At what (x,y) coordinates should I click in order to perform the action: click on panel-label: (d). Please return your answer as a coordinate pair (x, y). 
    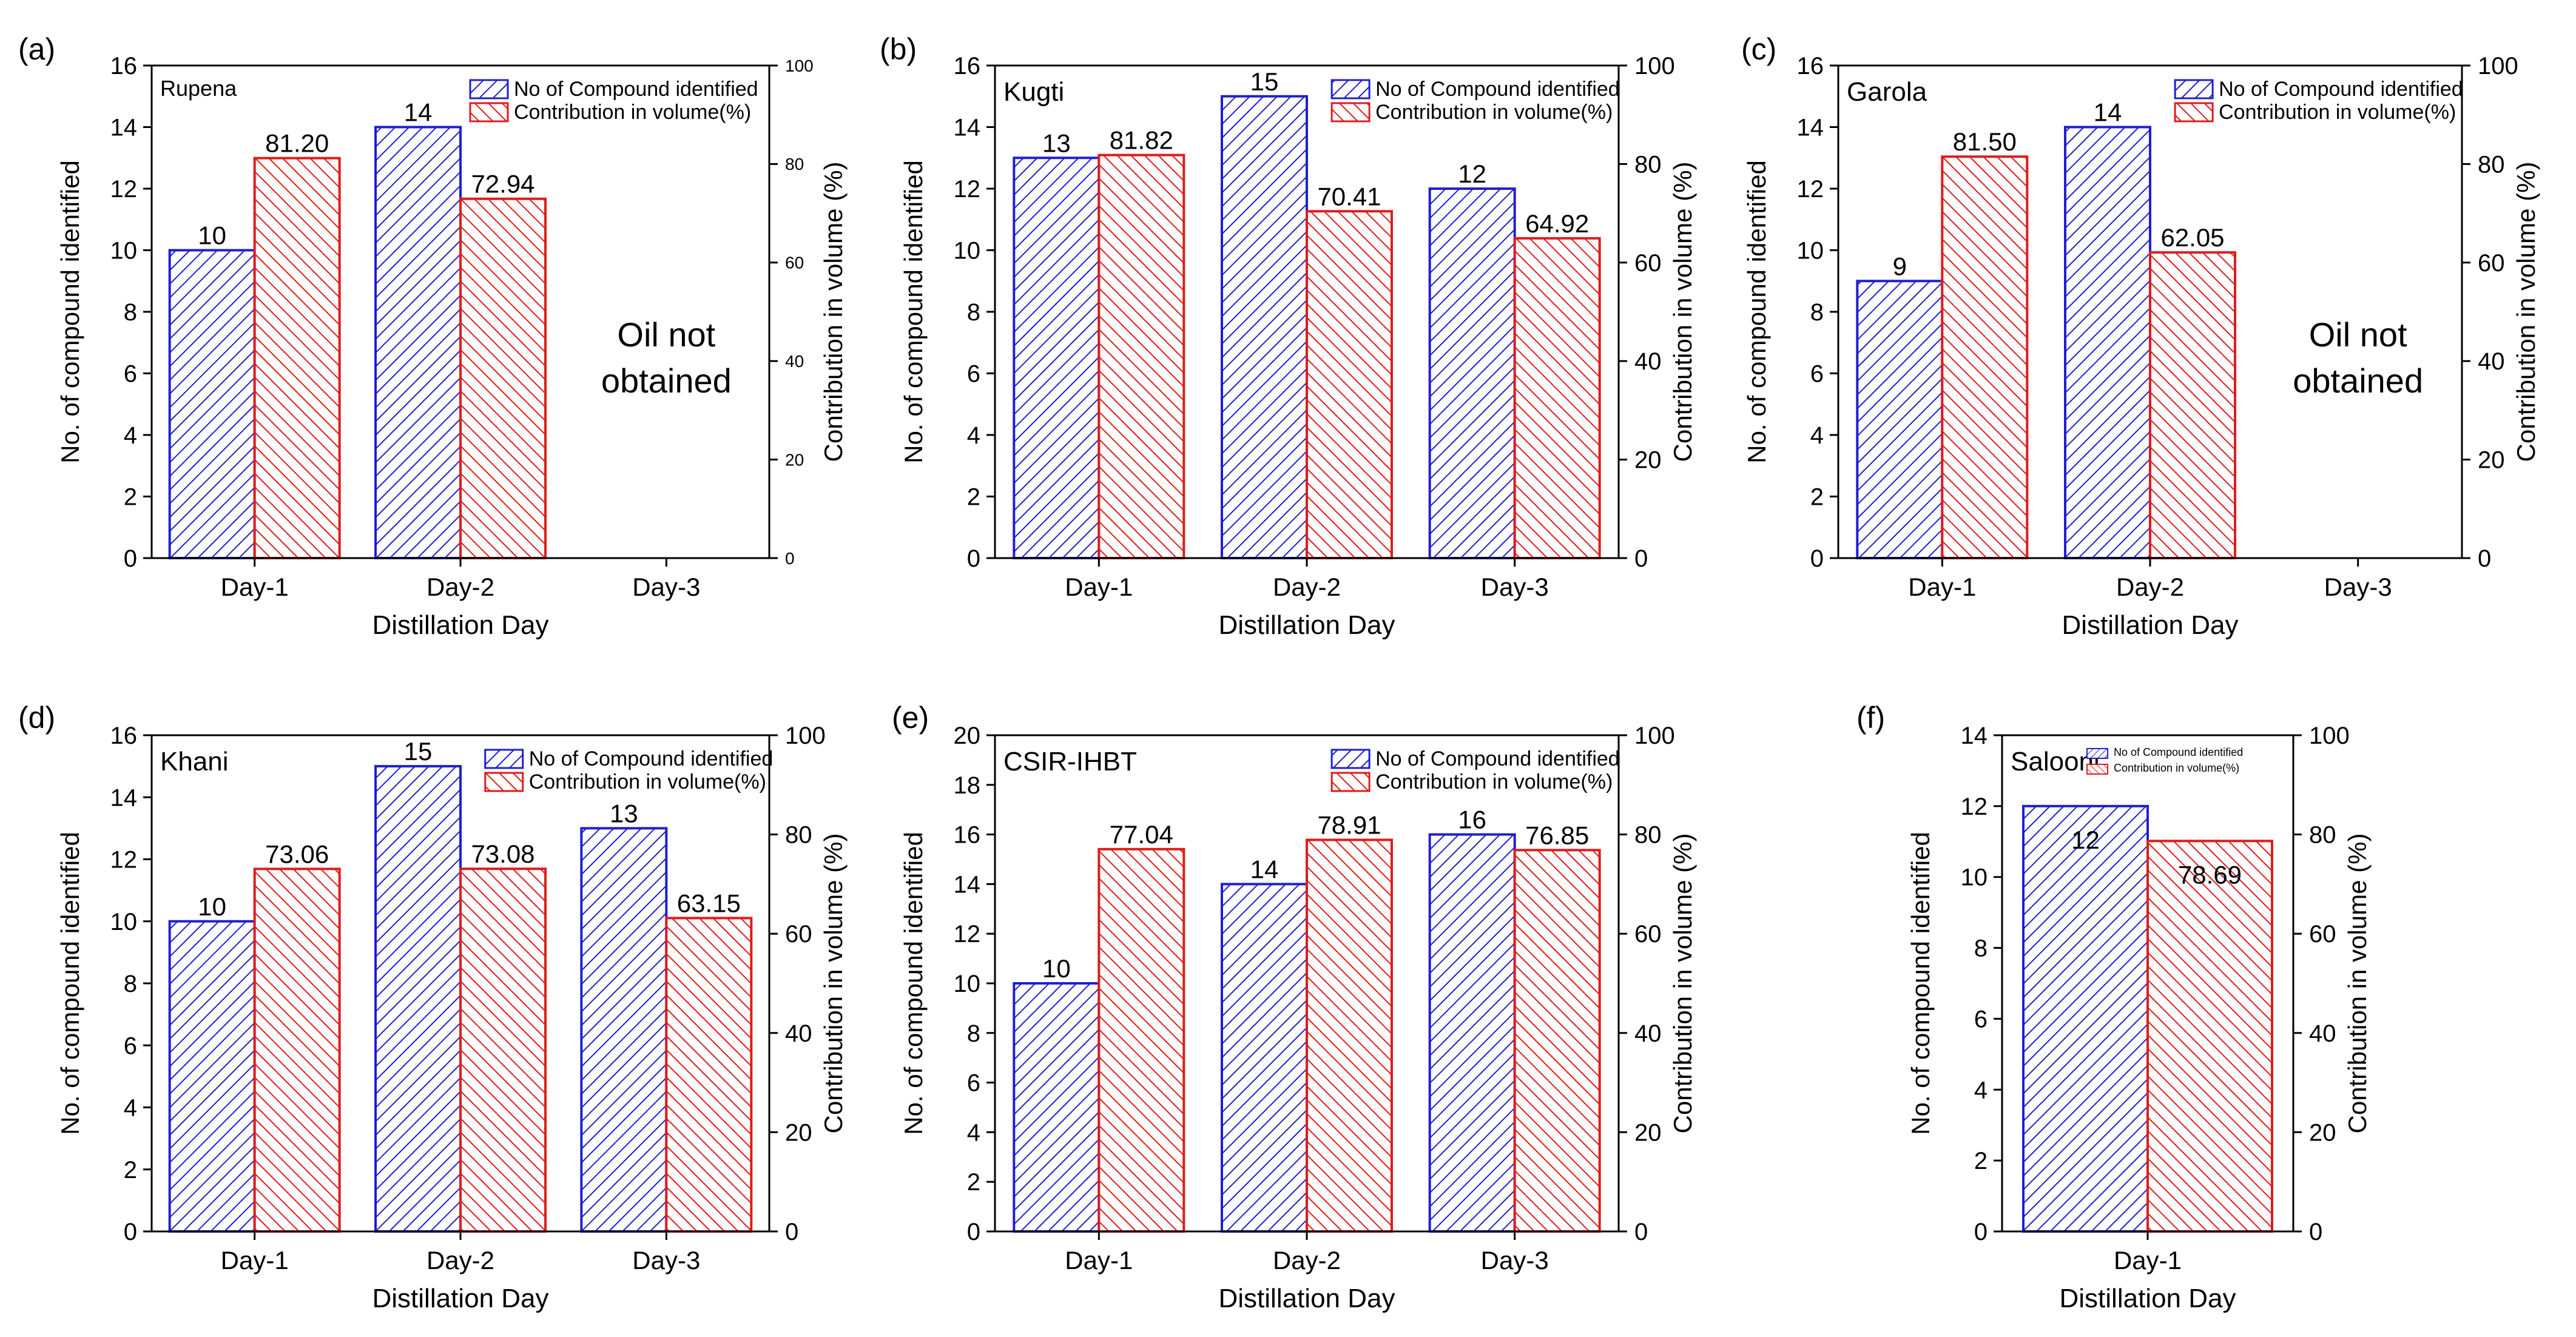
    Looking at the image, I should click on (36, 718).